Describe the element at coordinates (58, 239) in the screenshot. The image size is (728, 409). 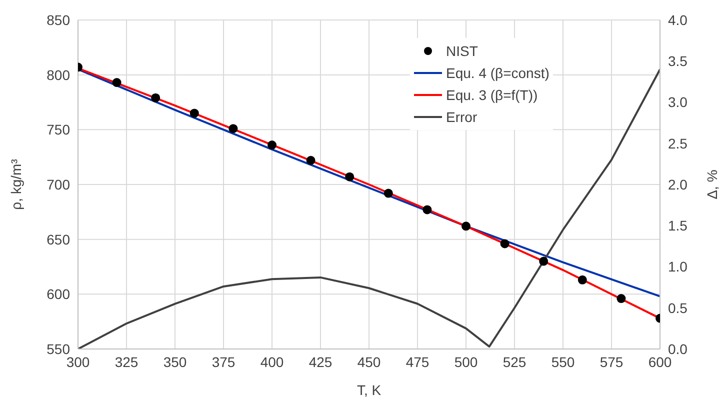
I see `y-tick-label: 650` at that location.